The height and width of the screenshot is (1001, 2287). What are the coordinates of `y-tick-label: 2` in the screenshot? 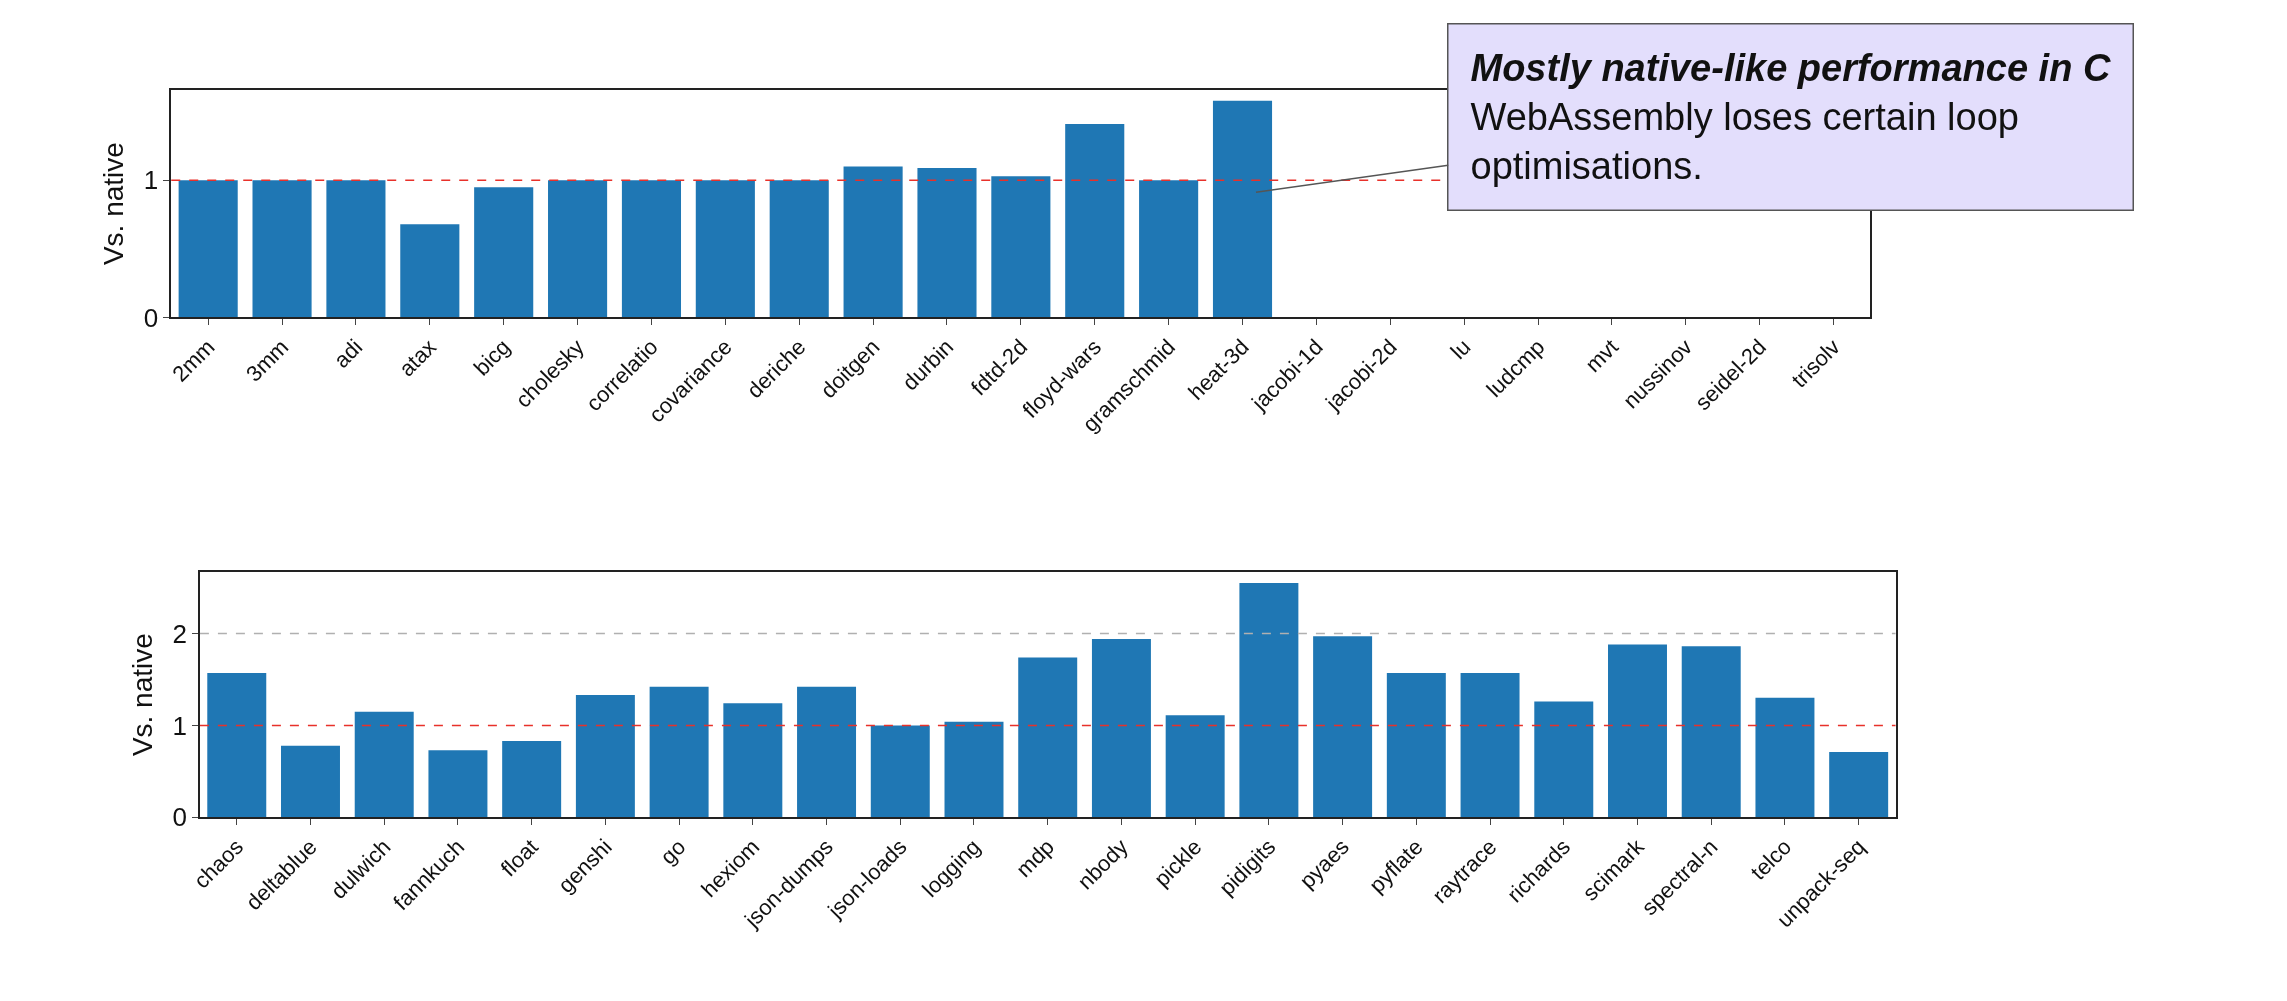 It's located at (179, 633).